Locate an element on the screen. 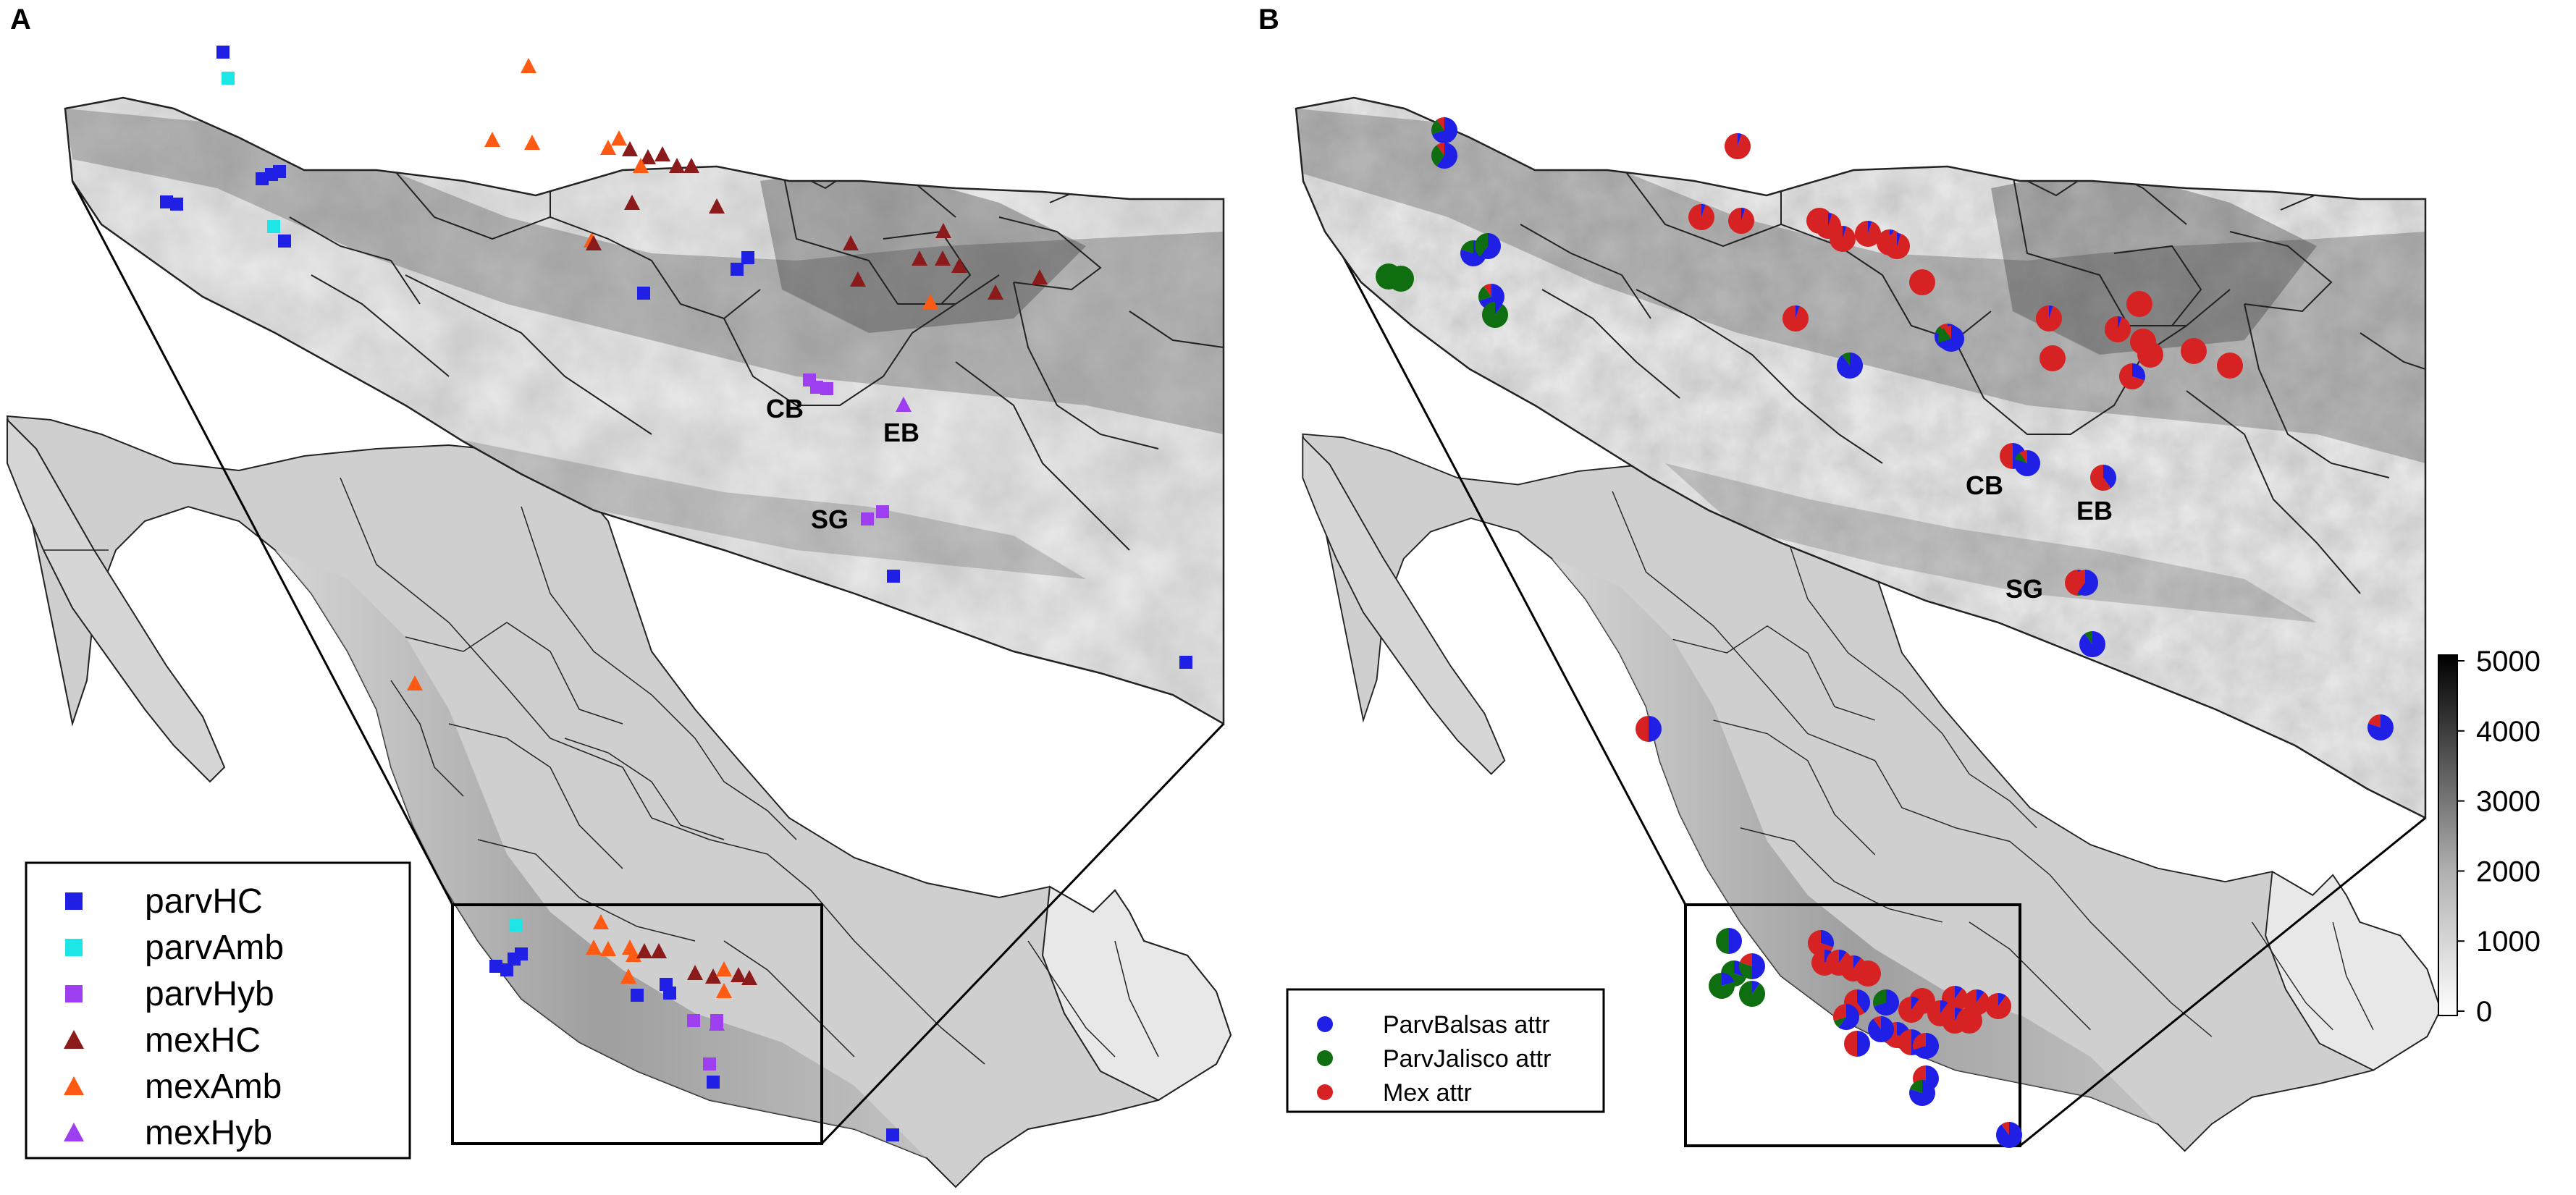 The width and height of the screenshot is (2576, 1195). site-label-sg-b: SG is located at coordinates (2024, 589).